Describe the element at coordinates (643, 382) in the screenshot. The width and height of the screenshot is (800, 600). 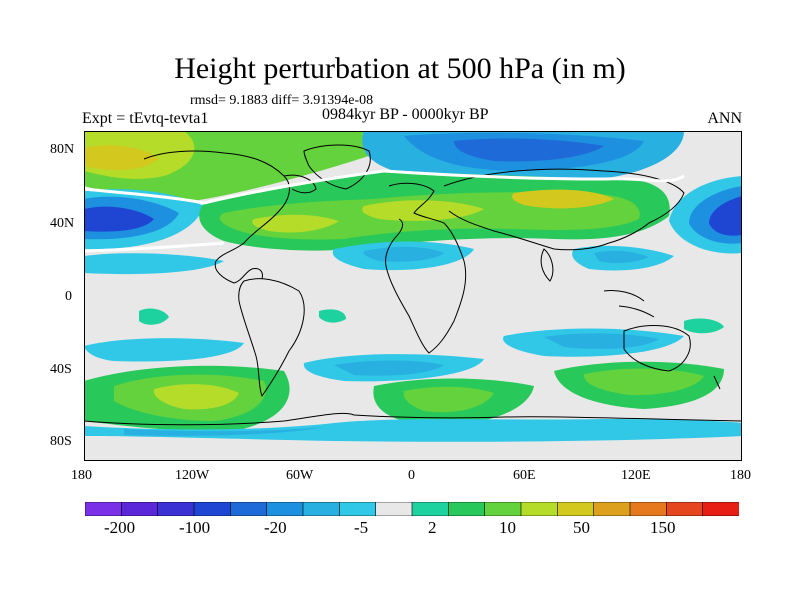
I see `contour-sh-positive-east-core` at that location.